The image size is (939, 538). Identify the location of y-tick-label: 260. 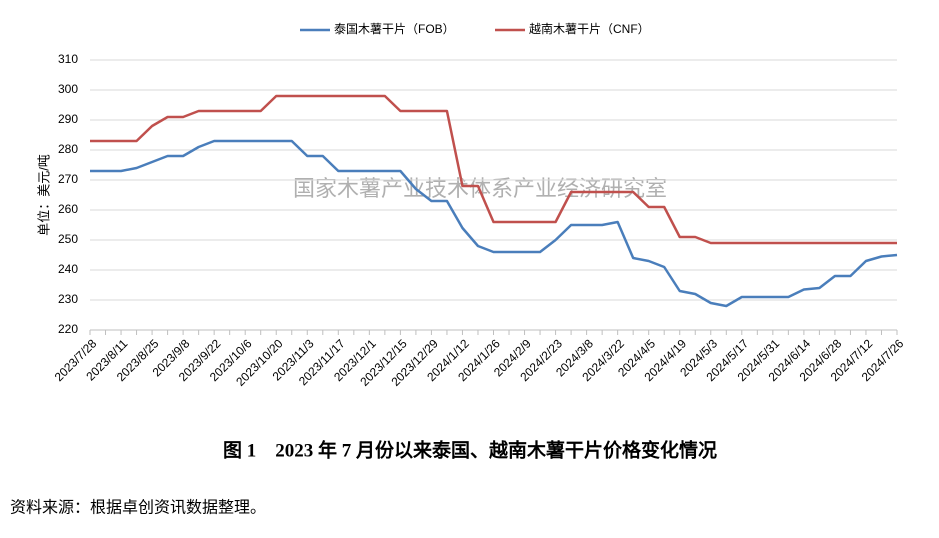
(68, 209).